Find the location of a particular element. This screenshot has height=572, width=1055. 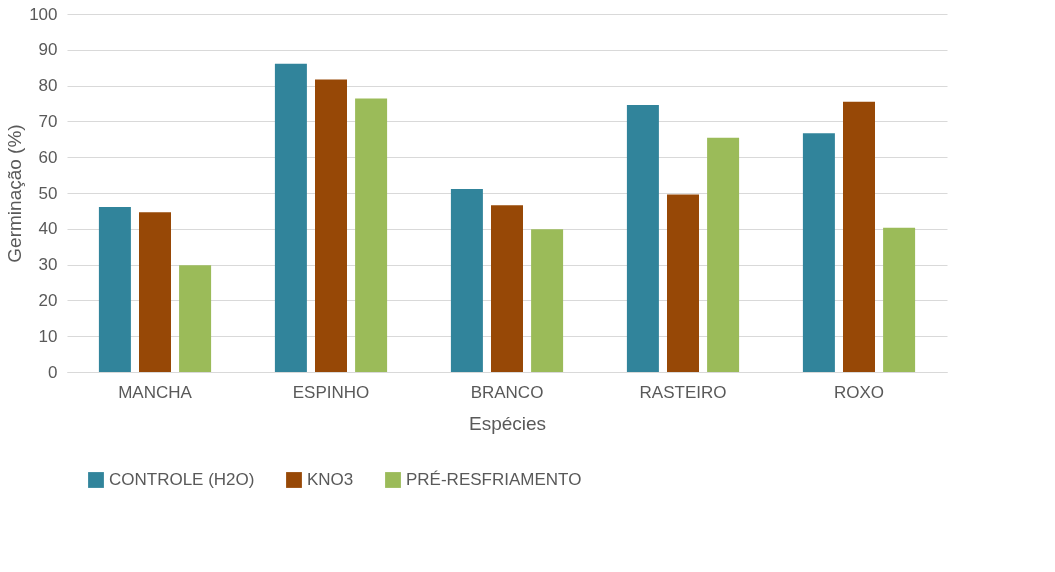

y-tick-label: 40 is located at coordinates (48, 229).